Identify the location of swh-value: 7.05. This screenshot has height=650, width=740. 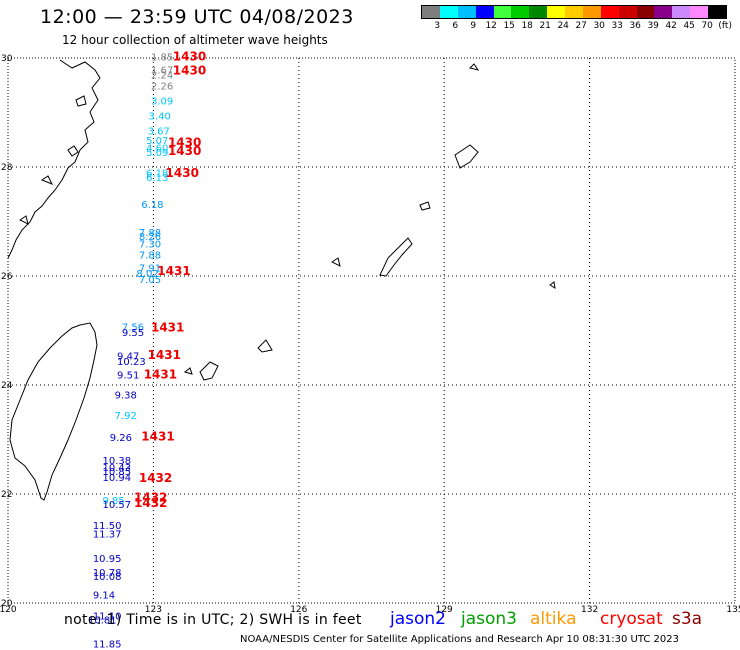
(150, 280).